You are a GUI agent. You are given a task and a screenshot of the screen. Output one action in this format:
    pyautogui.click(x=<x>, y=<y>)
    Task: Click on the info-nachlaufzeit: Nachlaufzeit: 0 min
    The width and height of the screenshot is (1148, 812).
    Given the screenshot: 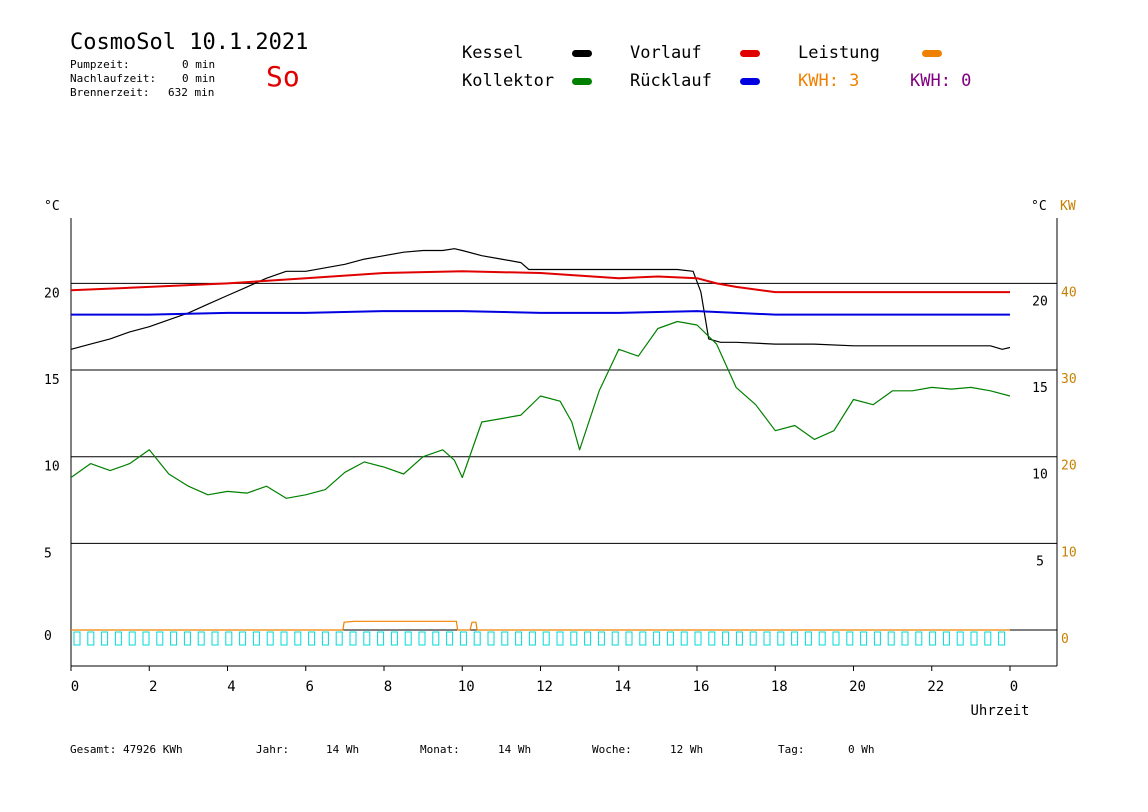 What is the action you would take?
    pyautogui.click(x=142, y=78)
    